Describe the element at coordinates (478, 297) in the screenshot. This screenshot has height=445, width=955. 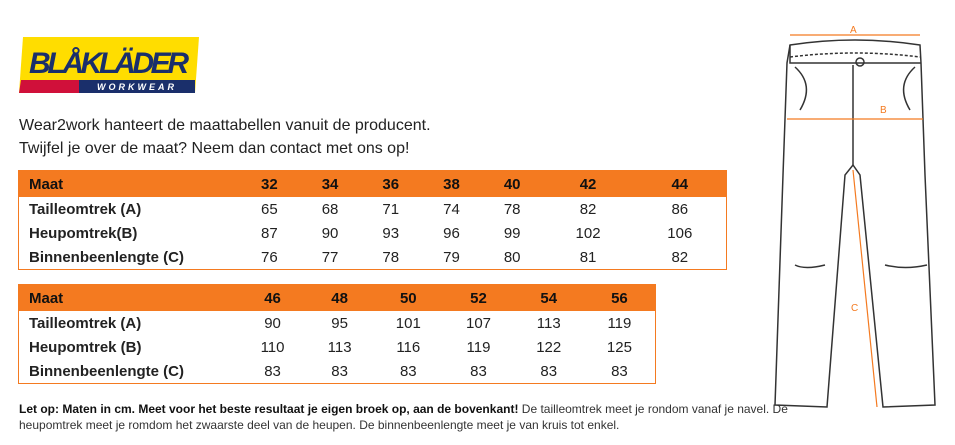
I see `size-cell: 52` at that location.